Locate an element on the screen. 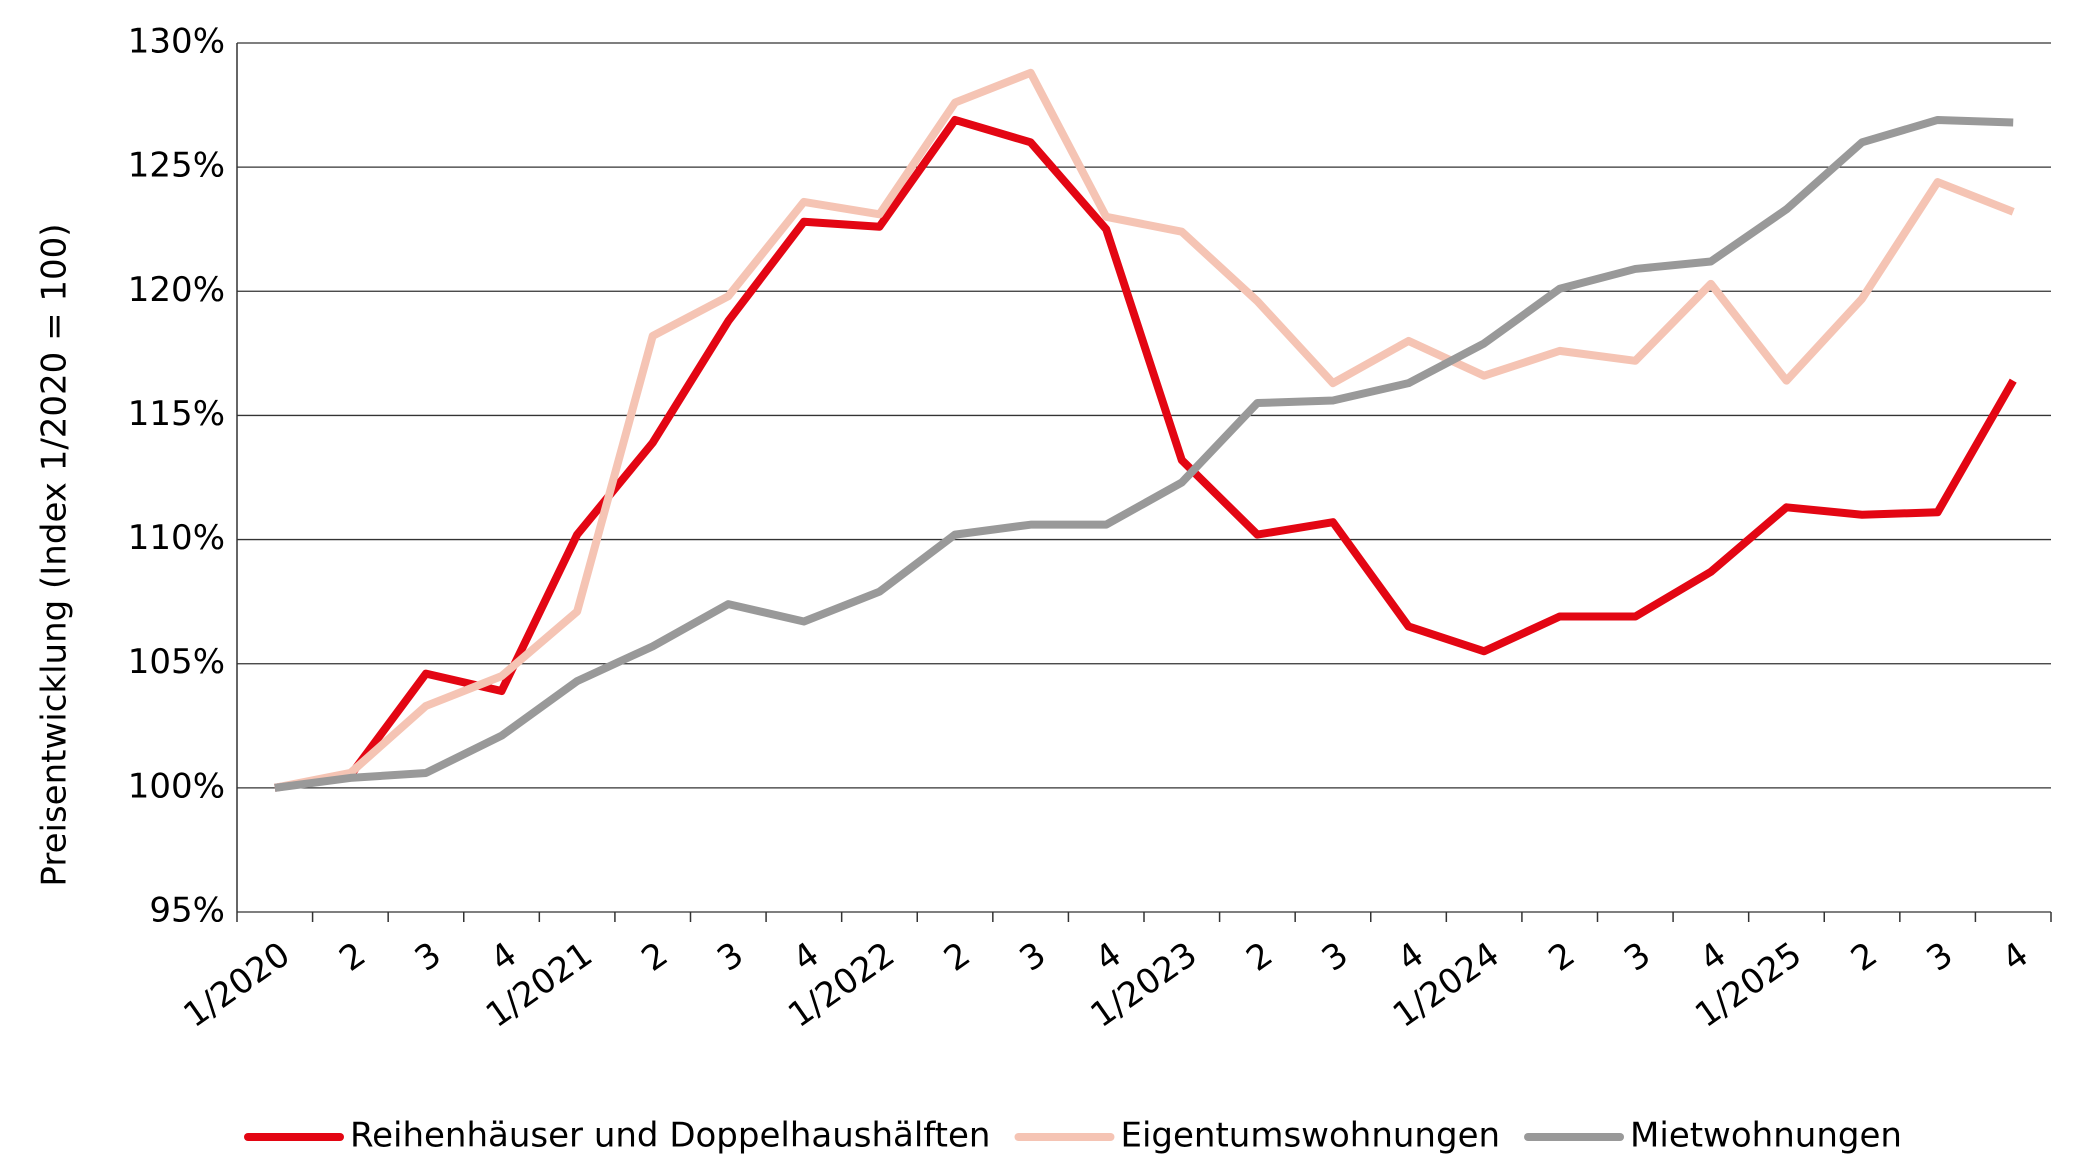 This screenshot has height=1175, width=2079. legend-label: Reihenhäuser und Doppelhaushälften is located at coordinates (670, 1136).